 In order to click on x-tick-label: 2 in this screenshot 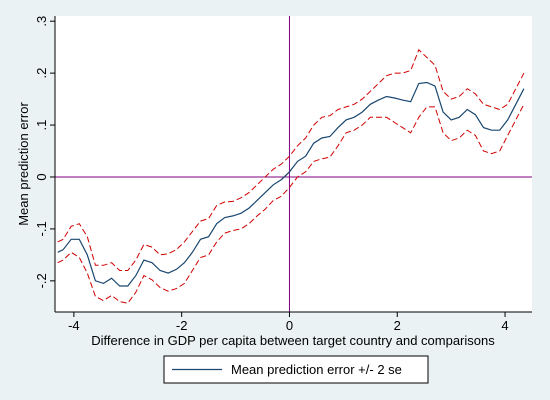, I will do `click(397, 325)`.